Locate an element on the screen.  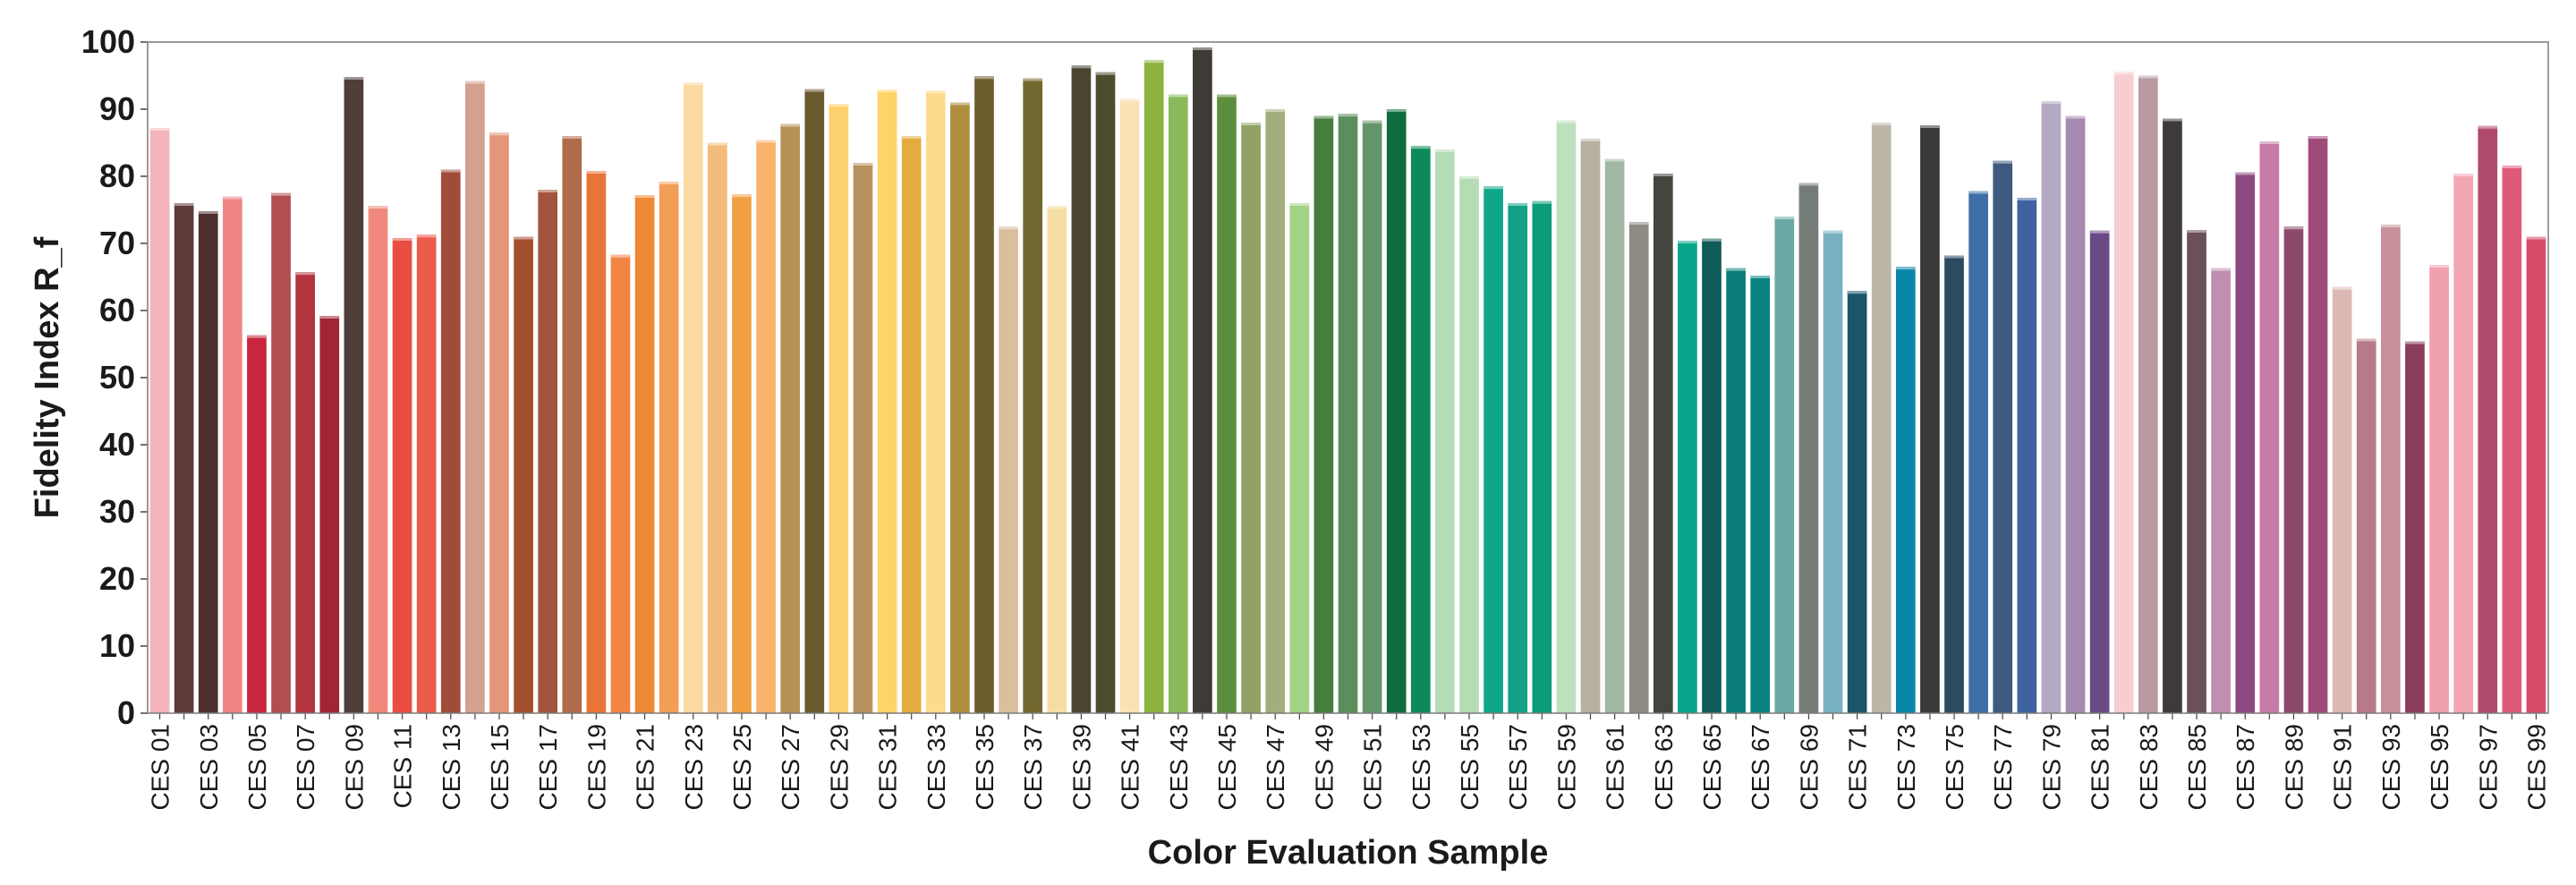
x-tick-label: CES 35 is located at coordinates (985, 768).